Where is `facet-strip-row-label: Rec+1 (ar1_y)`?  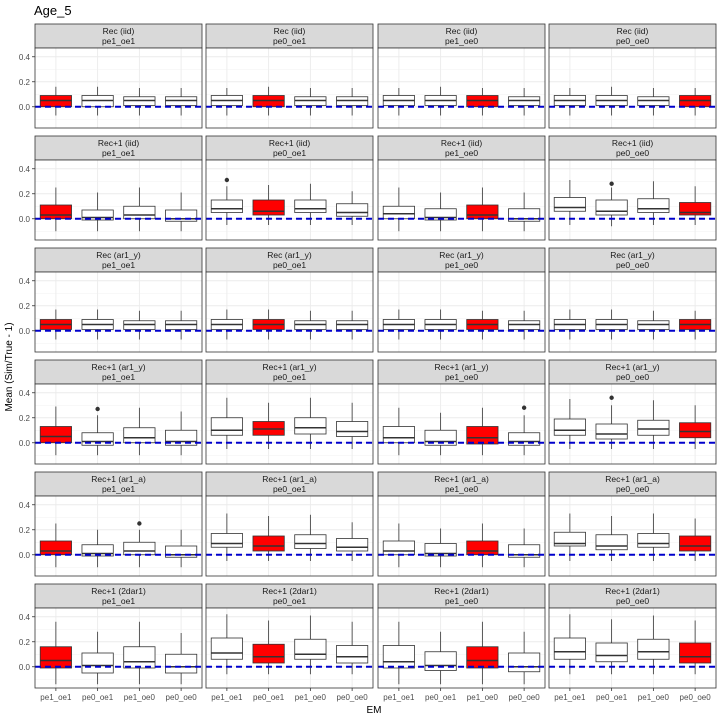
facet-strip-row-label: Rec+1 (ar1_y) is located at coordinates (118, 367).